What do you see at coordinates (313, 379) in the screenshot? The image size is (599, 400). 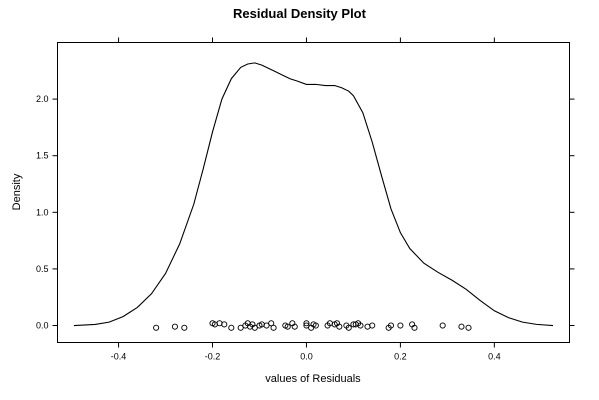 I see `x-axis-label: values of Residuals` at bounding box center [313, 379].